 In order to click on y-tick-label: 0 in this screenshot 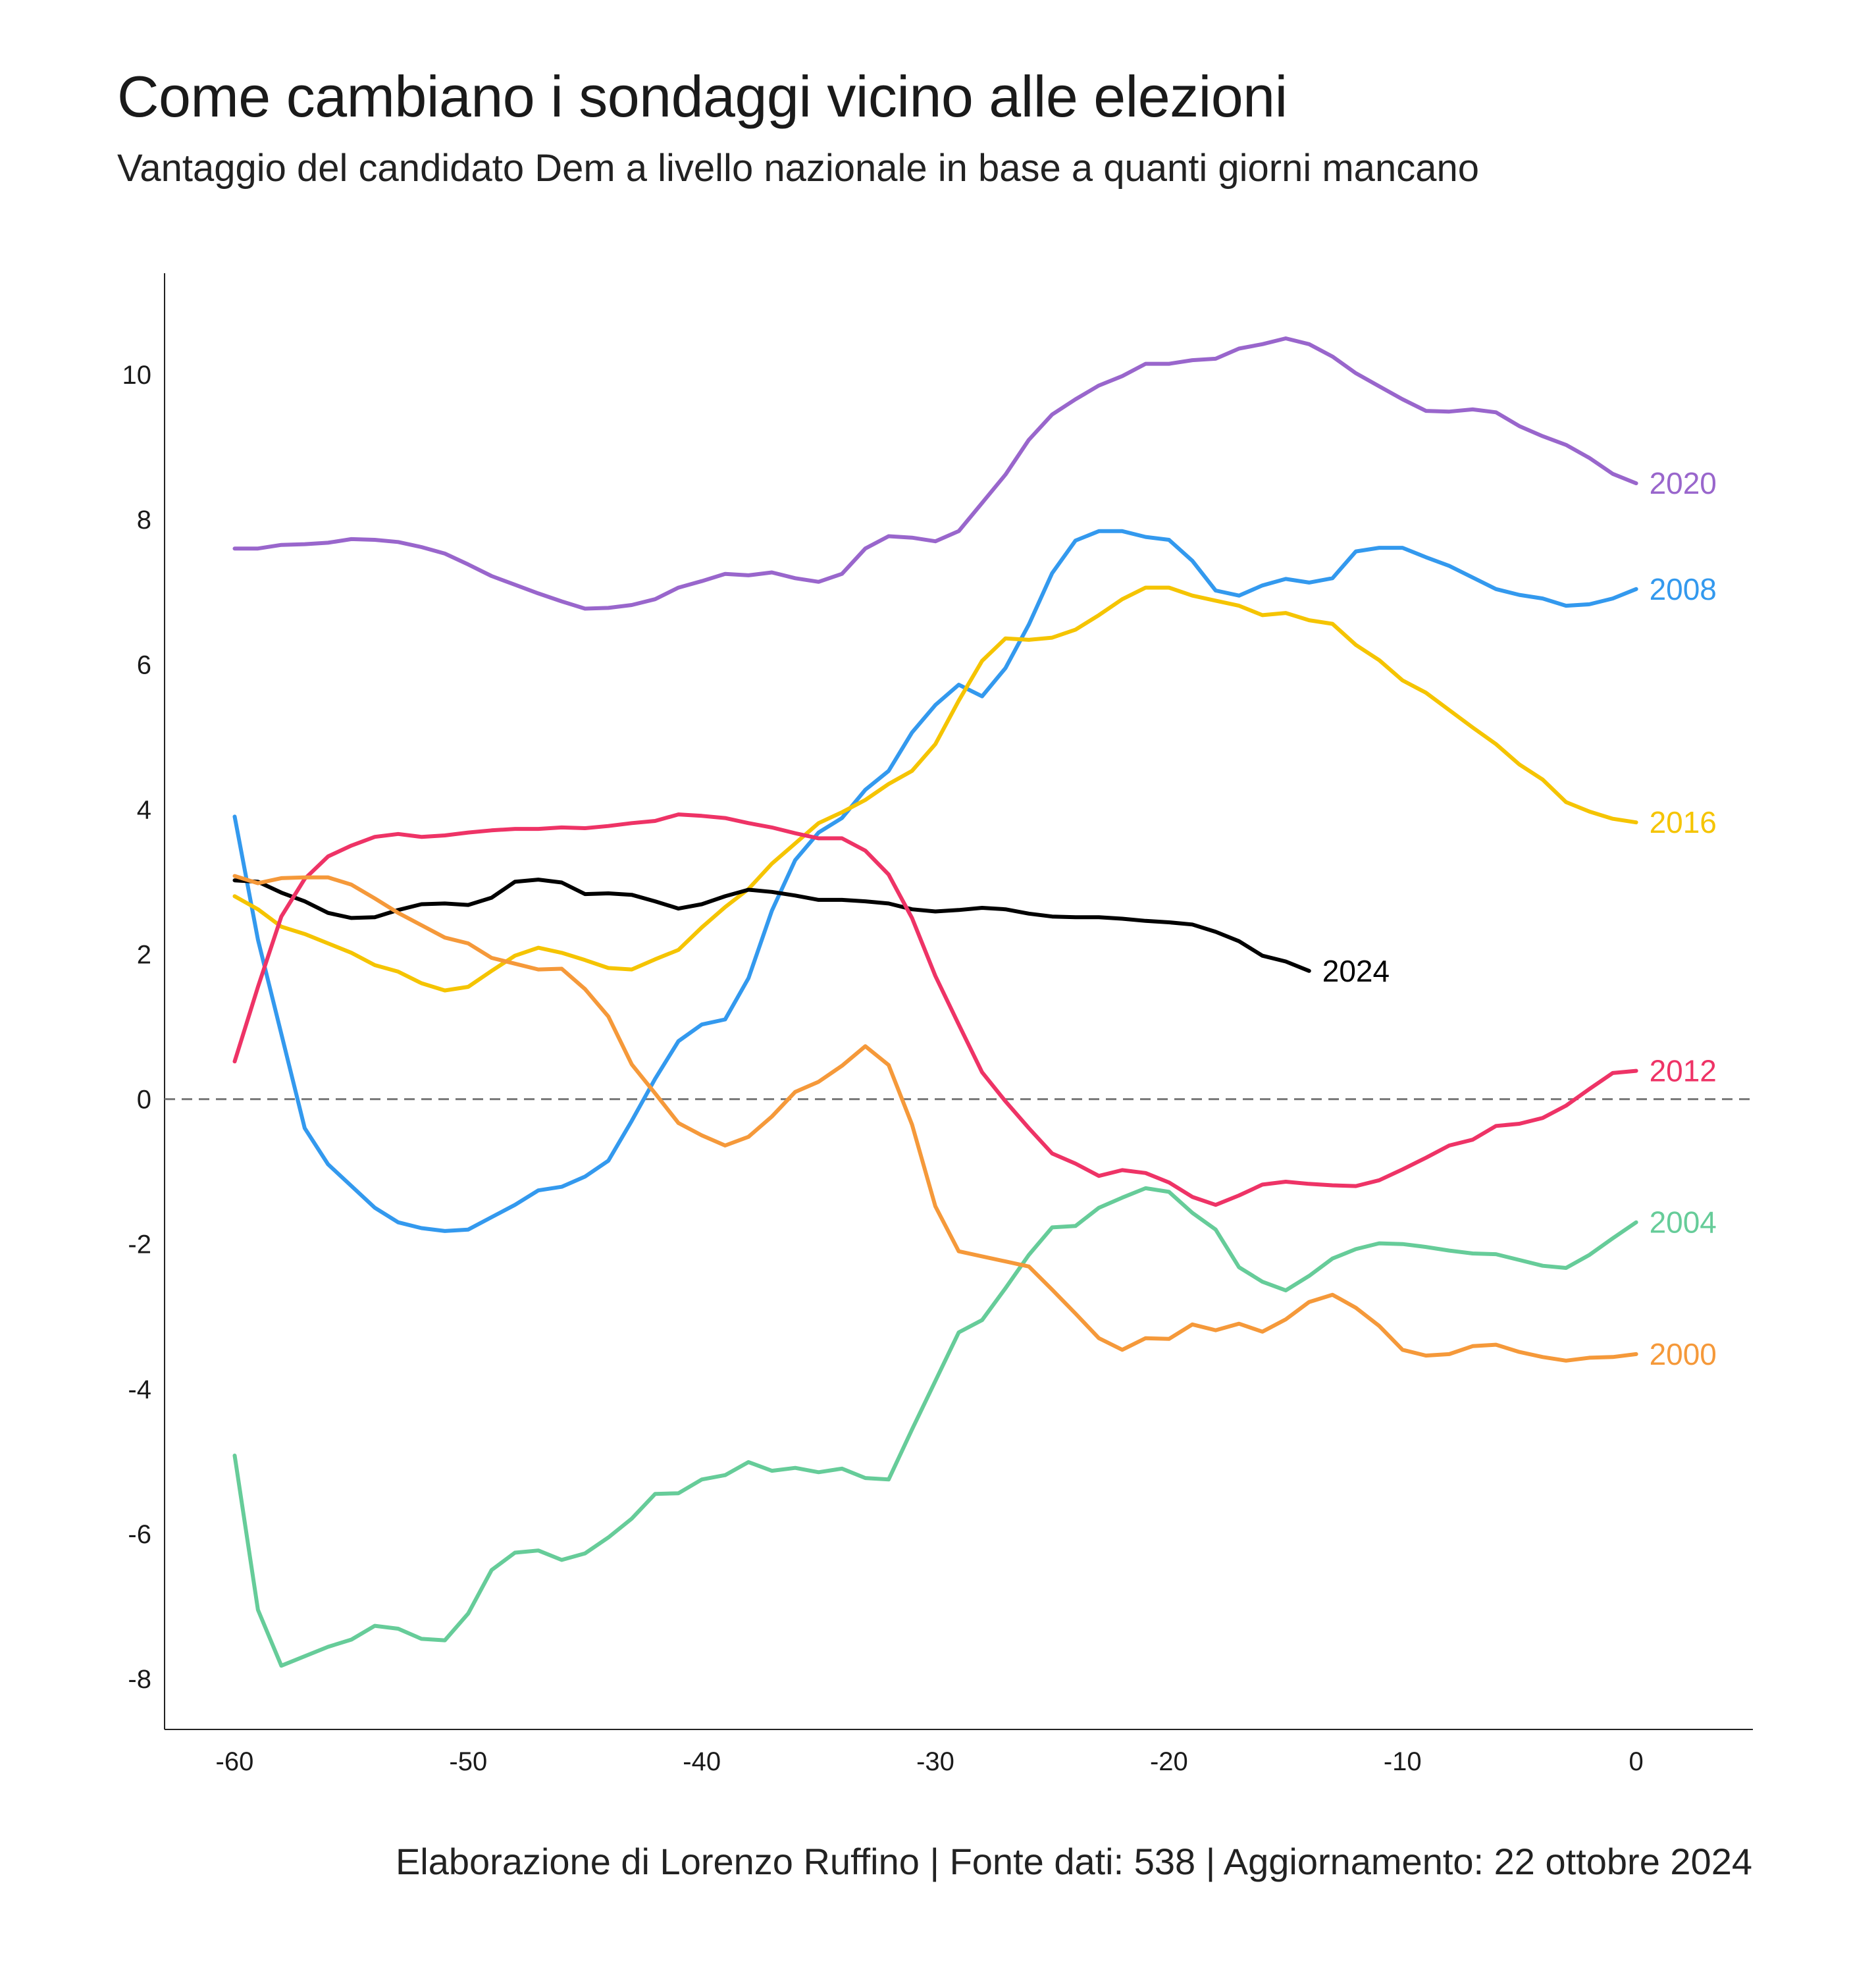, I will do `click(144, 1100)`.